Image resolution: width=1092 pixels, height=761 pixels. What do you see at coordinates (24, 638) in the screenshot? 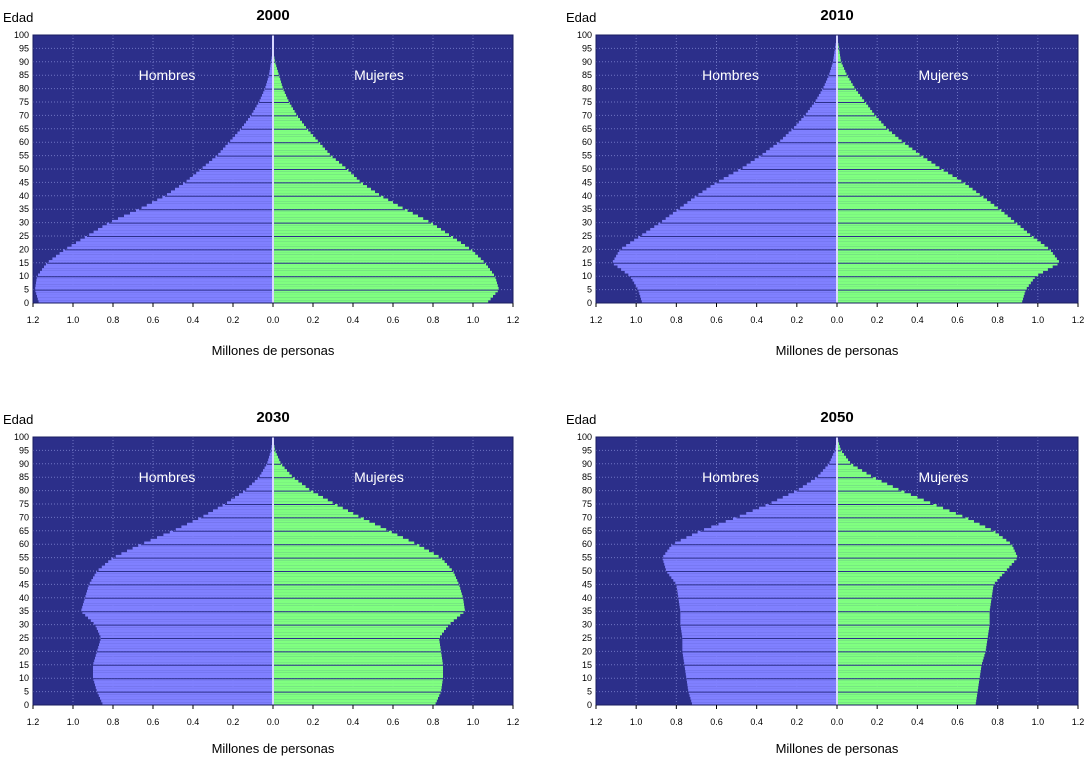
I see `y-tick-label: 25` at bounding box center [24, 638].